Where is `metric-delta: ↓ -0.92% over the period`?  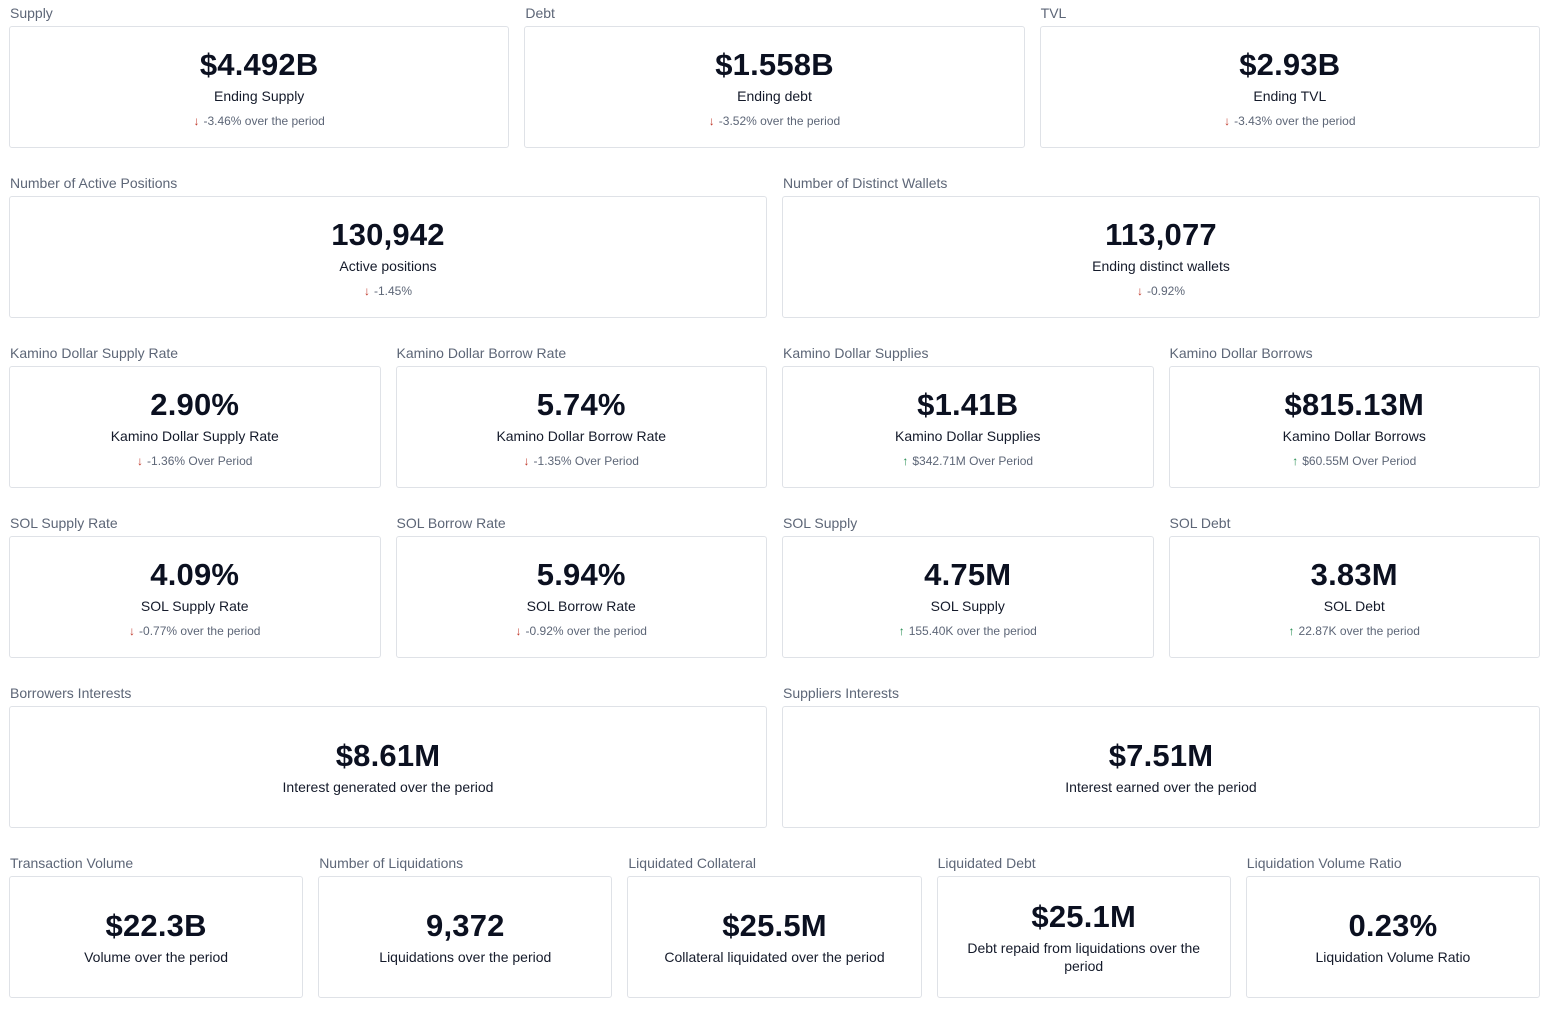 metric-delta: ↓ -0.92% over the period is located at coordinates (581, 631).